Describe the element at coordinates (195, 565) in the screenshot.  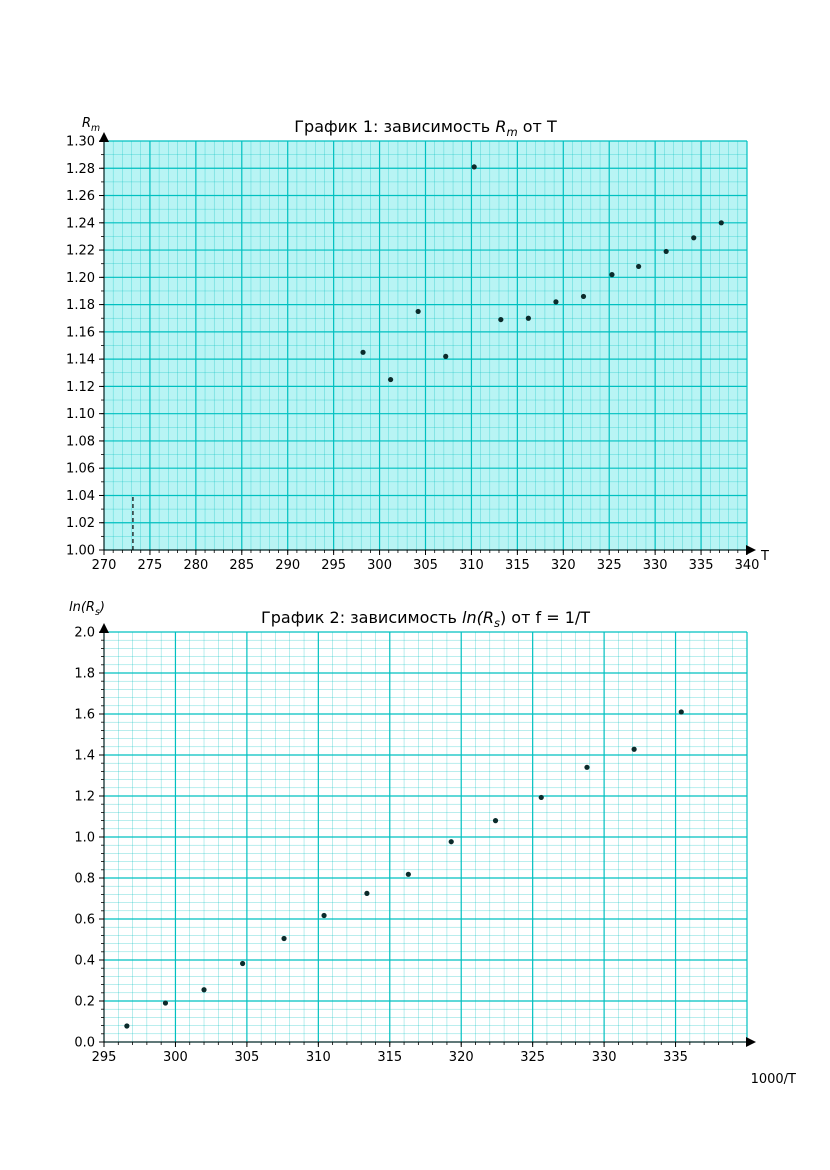
I see `x-tick-label: 280` at that location.